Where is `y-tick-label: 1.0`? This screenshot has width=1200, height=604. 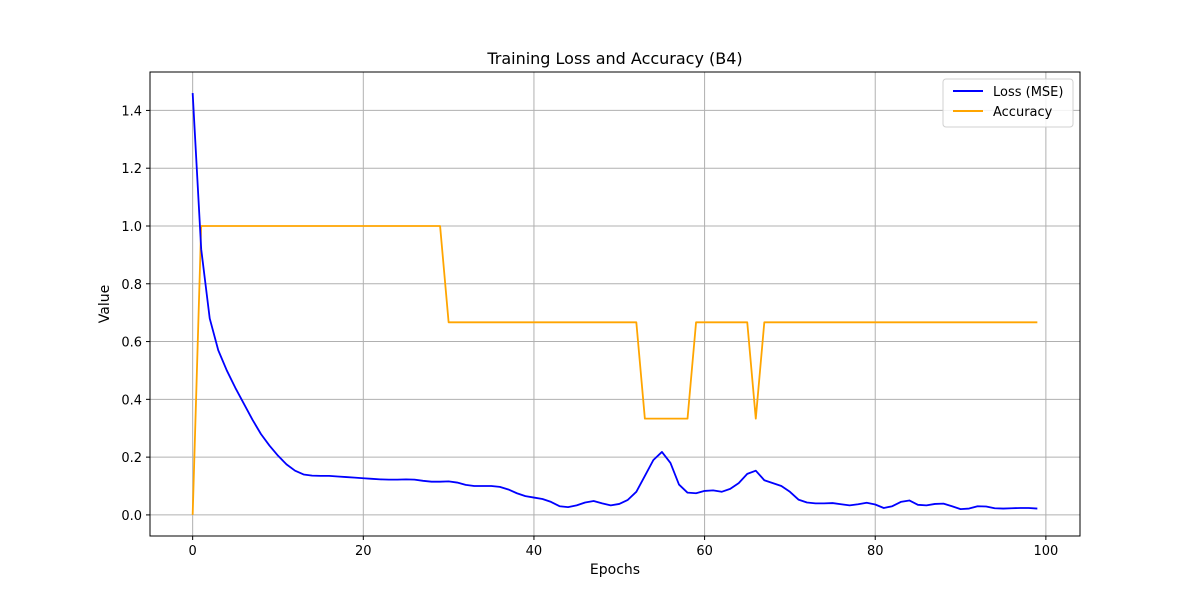
y-tick-label: 1.0 is located at coordinates (131, 227).